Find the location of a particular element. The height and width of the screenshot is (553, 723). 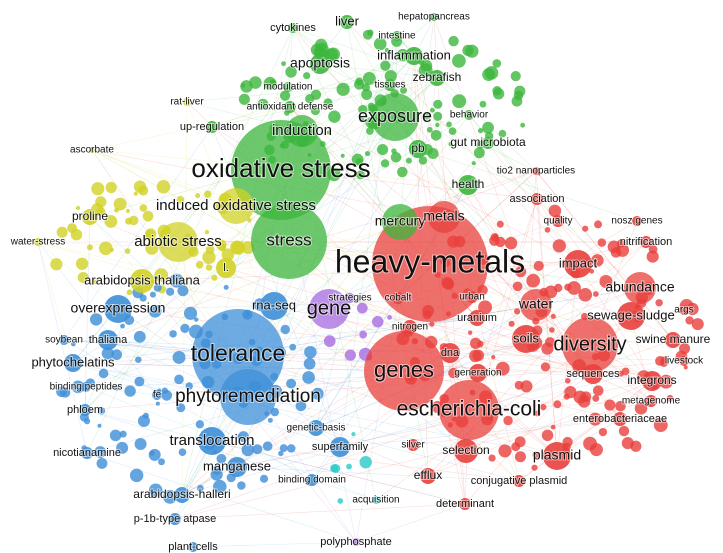

keyword-label: rat-liver is located at coordinates (187, 102).